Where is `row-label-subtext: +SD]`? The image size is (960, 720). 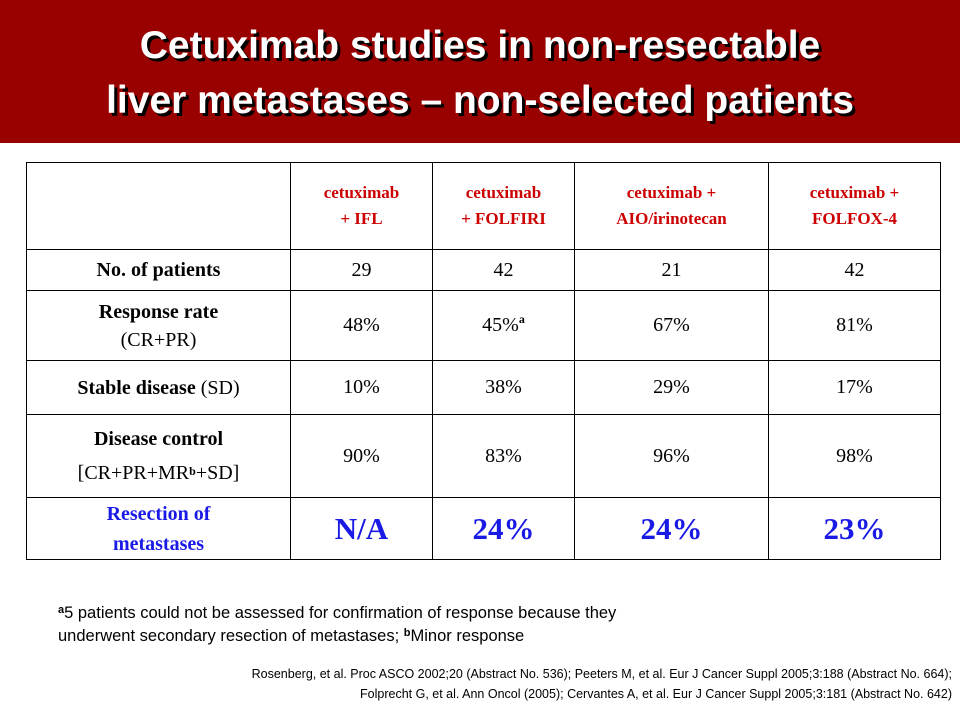
row-label-subtext: +SD] is located at coordinates (217, 473).